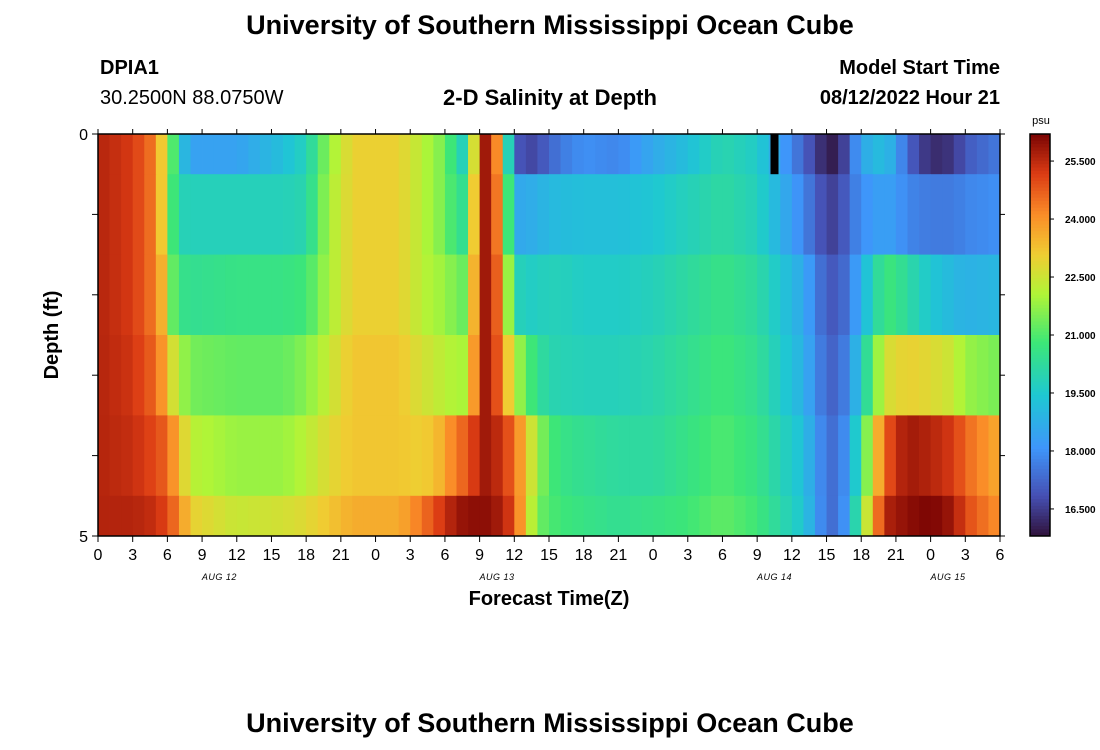  Describe the element at coordinates (444, 555) in the screenshot. I see `x-tick-label: 6` at that location.